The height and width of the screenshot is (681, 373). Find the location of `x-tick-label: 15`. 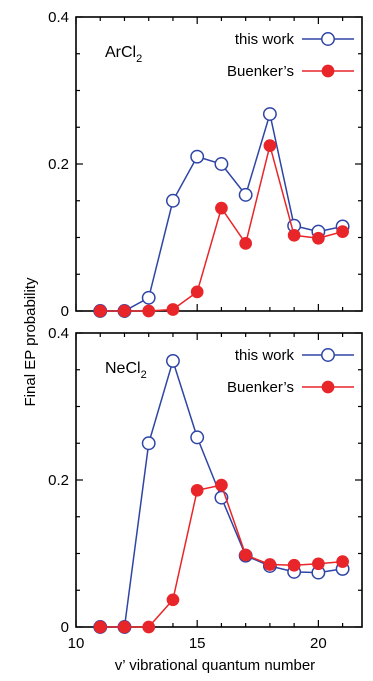

x-tick-label: 15 is located at coordinates (197, 643).